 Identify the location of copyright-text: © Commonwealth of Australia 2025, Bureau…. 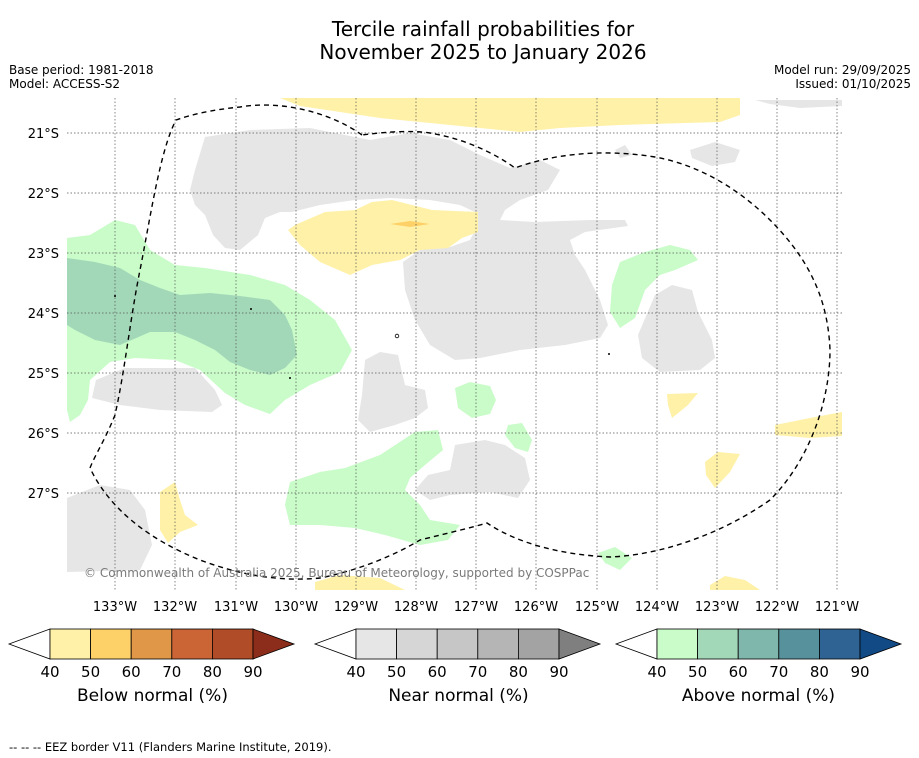
(336, 573).